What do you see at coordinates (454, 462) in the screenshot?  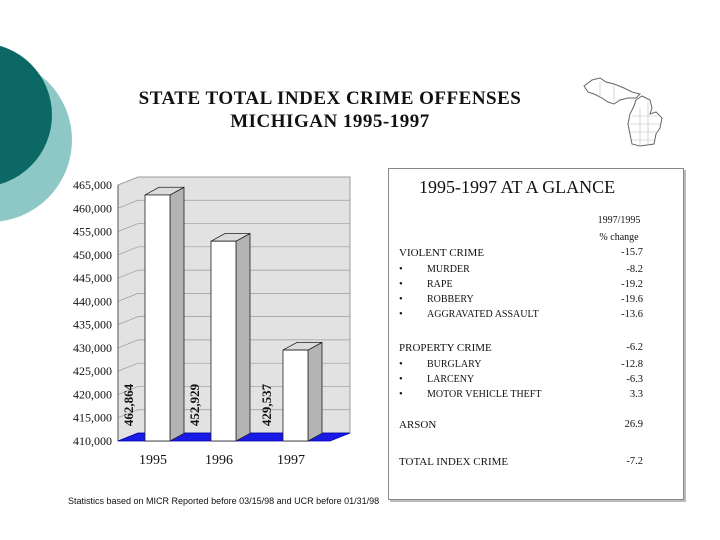 I see `row-label: TOTAL INDEX CRIME` at bounding box center [454, 462].